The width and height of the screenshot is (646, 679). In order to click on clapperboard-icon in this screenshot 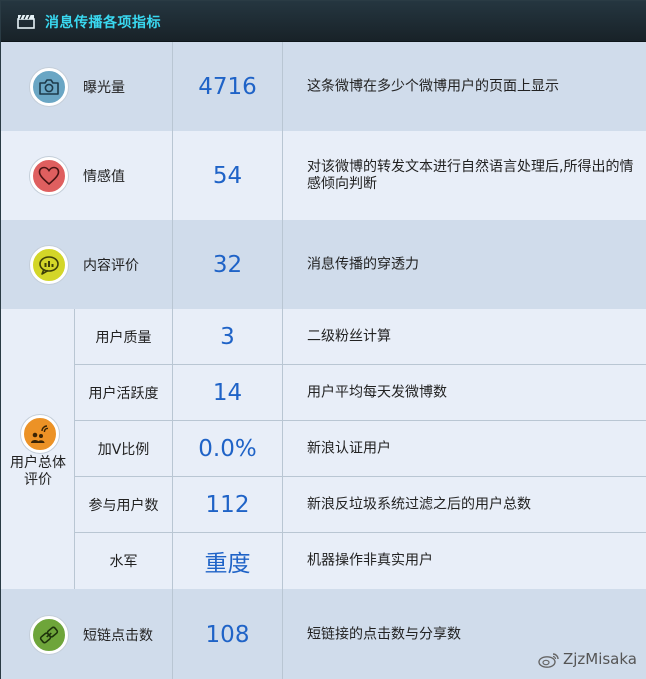, I will do `click(26, 21)`.